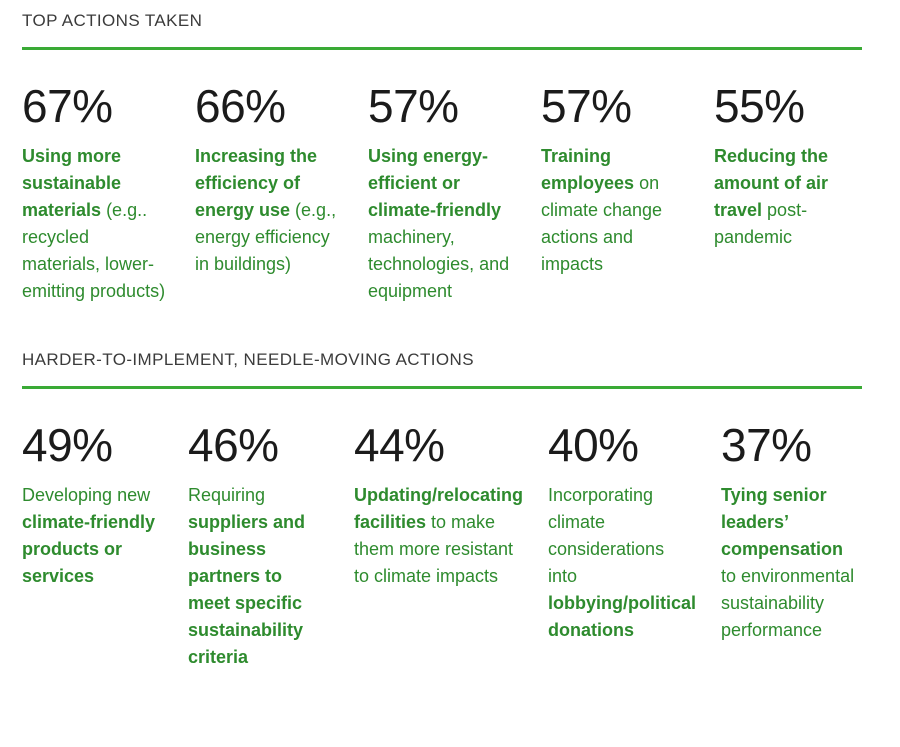  What do you see at coordinates (593, 445) in the screenshot?
I see `action-percentage: 40%` at bounding box center [593, 445].